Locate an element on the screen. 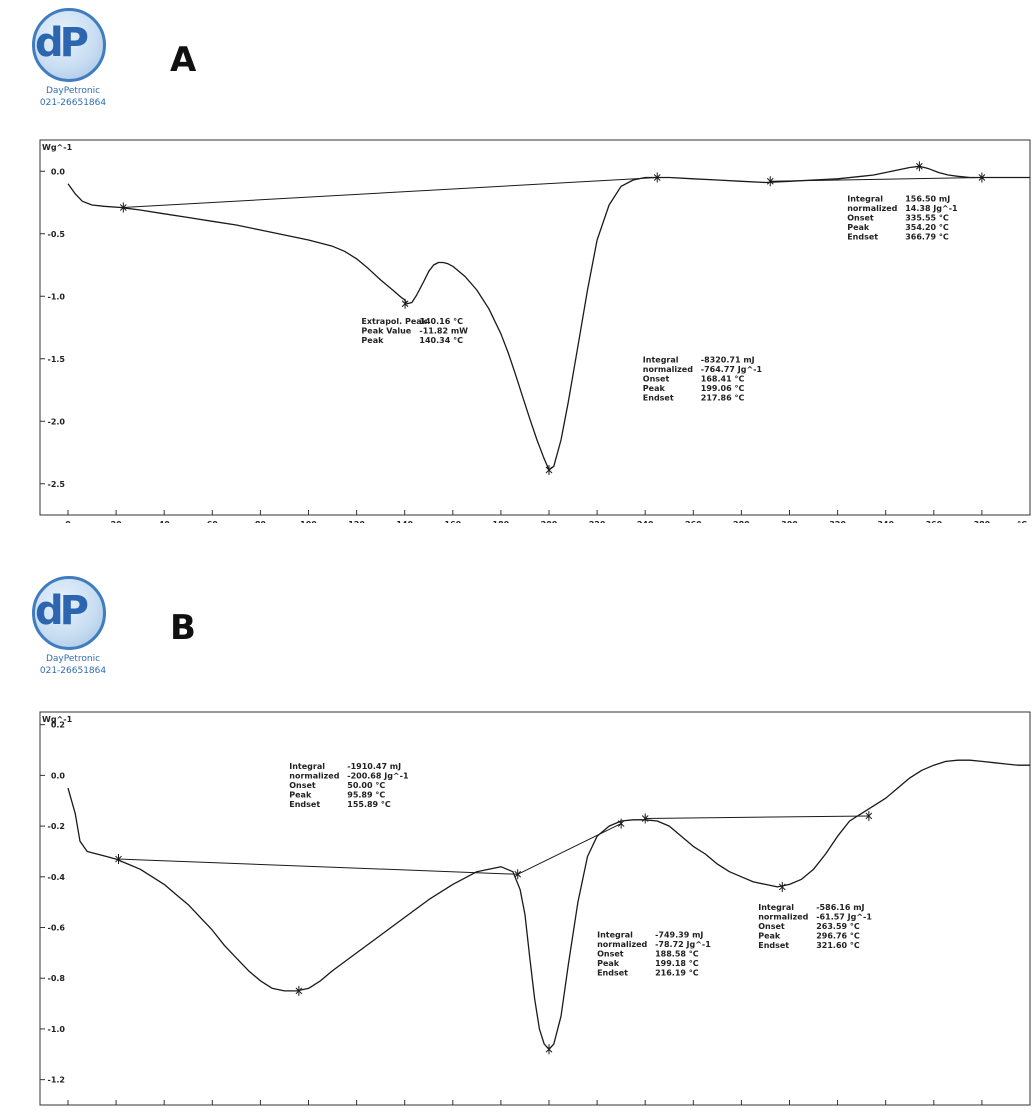  x-tick-label: 380 is located at coordinates (982, 521).